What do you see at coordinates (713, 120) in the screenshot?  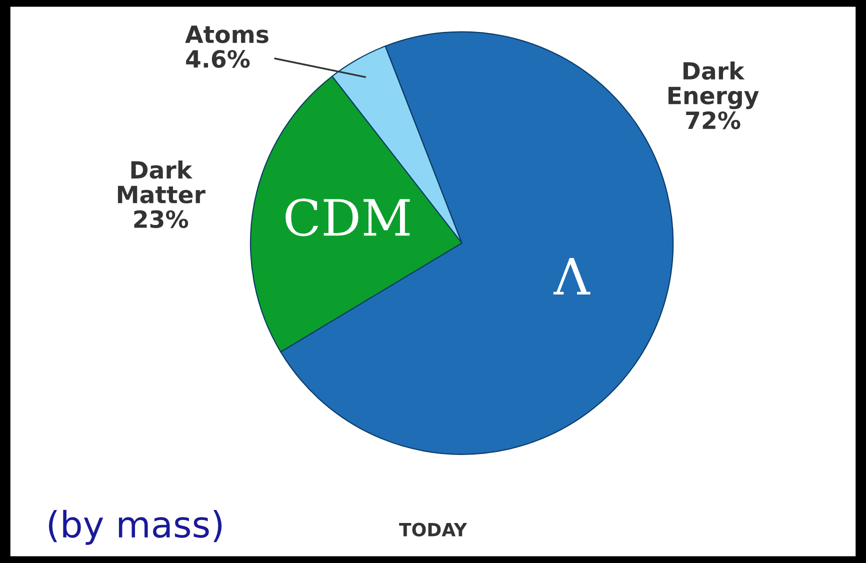 I see `data-label: 72%` at bounding box center [713, 120].